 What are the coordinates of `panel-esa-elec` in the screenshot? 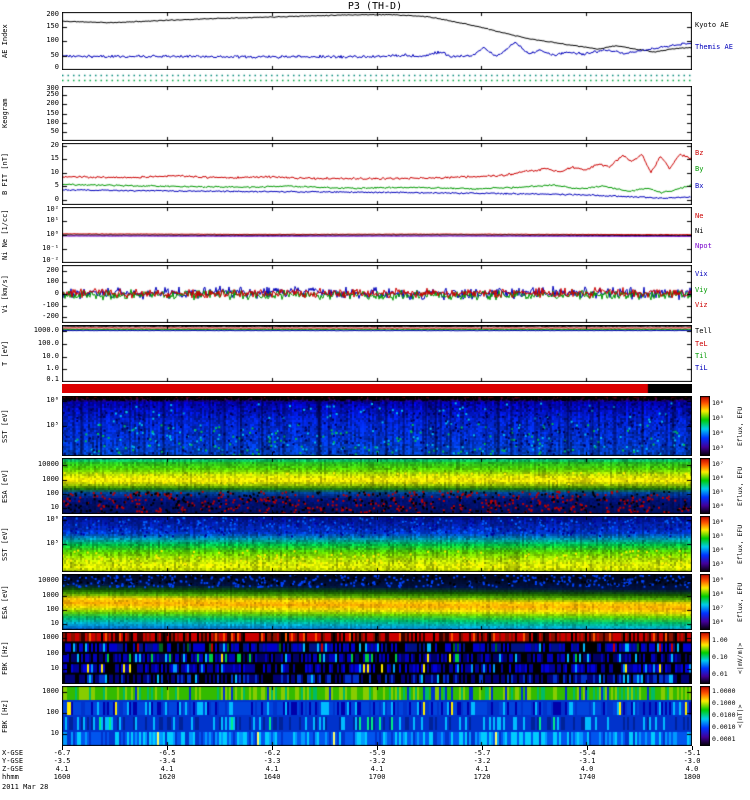 It's located at (377, 602).